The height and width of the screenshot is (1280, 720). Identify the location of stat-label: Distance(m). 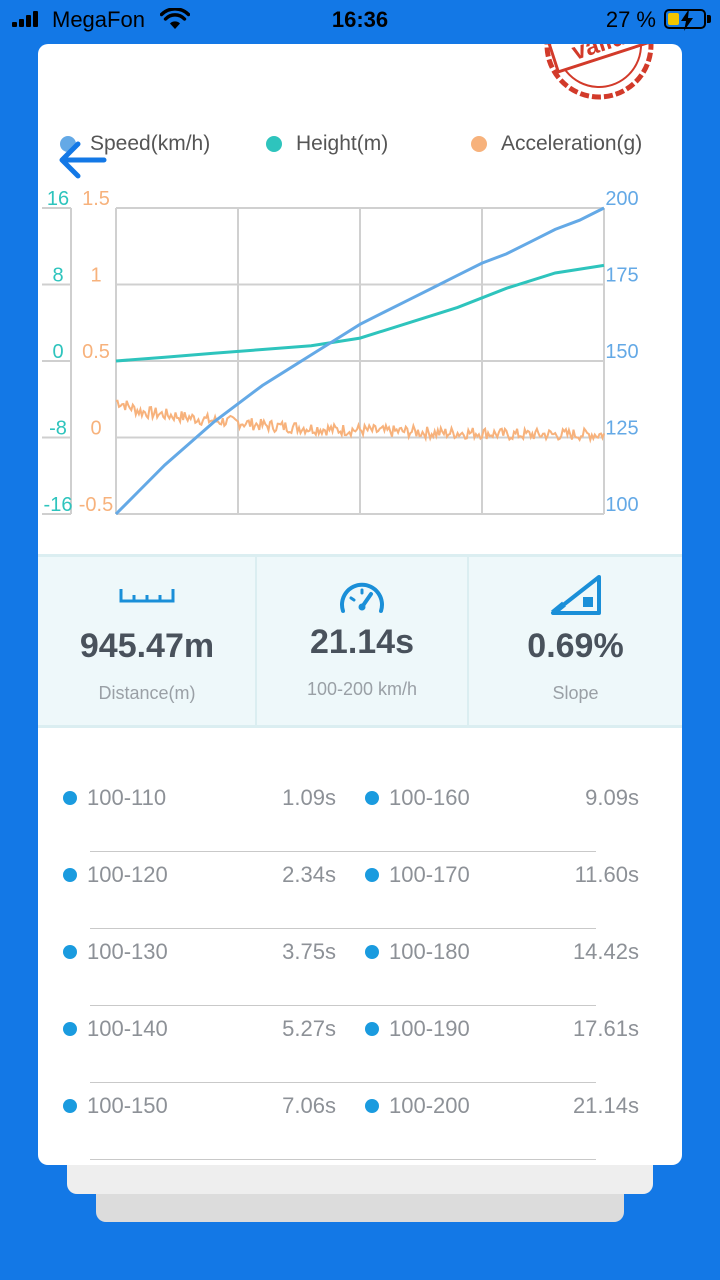
(147, 693).